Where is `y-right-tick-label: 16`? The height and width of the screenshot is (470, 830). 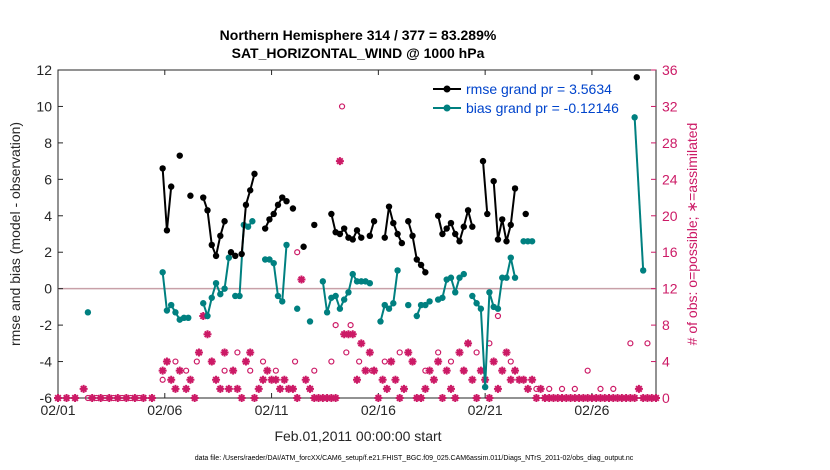 y-right-tick-label: 16 is located at coordinates (670, 252).